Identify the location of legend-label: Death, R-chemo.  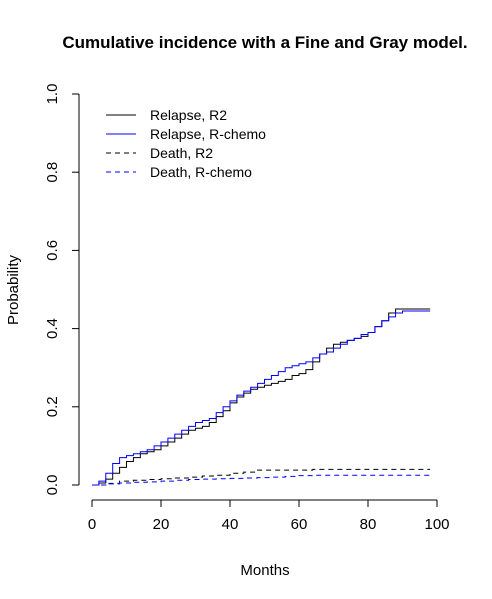
(201, 172).